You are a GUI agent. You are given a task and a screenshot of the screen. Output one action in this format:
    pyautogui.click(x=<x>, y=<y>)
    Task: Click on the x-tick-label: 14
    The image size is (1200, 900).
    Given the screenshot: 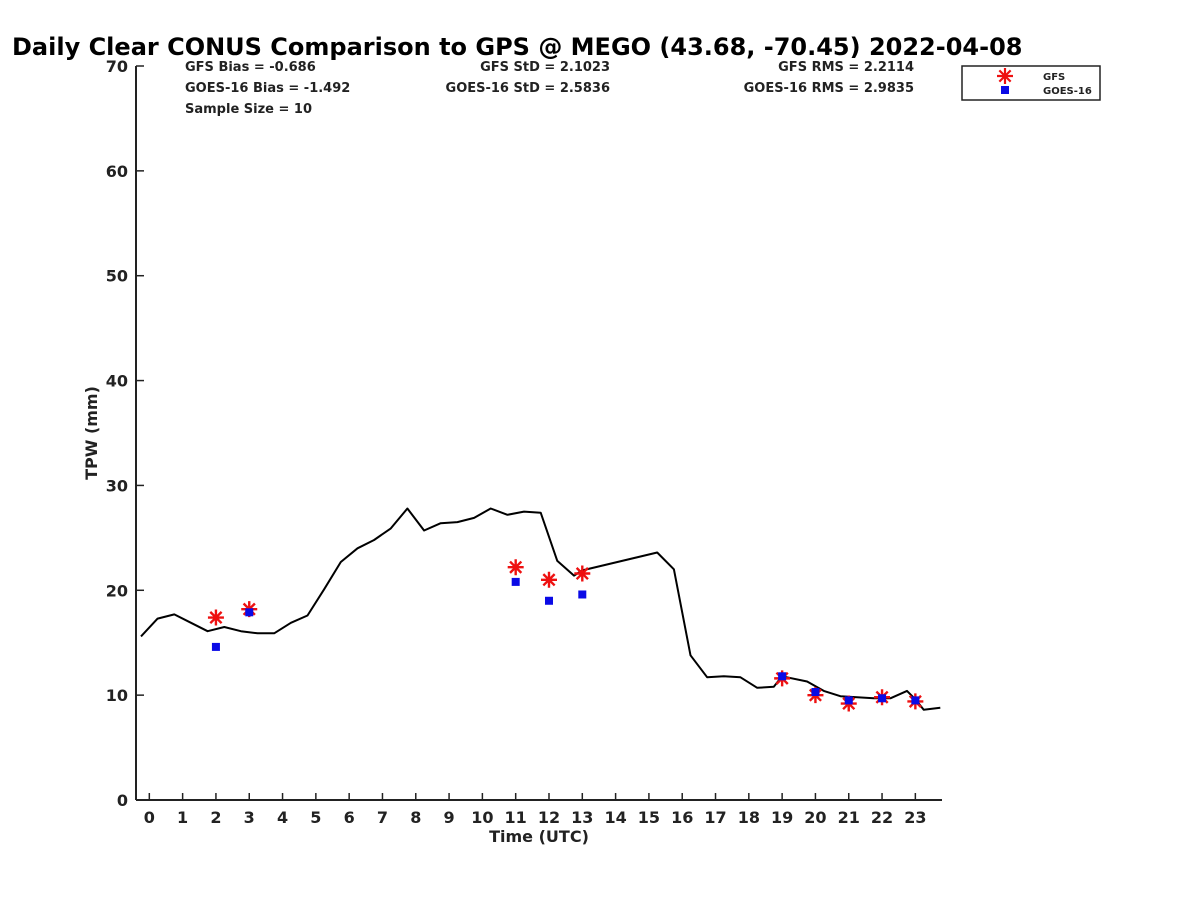 What is the action you would take?
    pyautogui.click(x=615, y=817)
    